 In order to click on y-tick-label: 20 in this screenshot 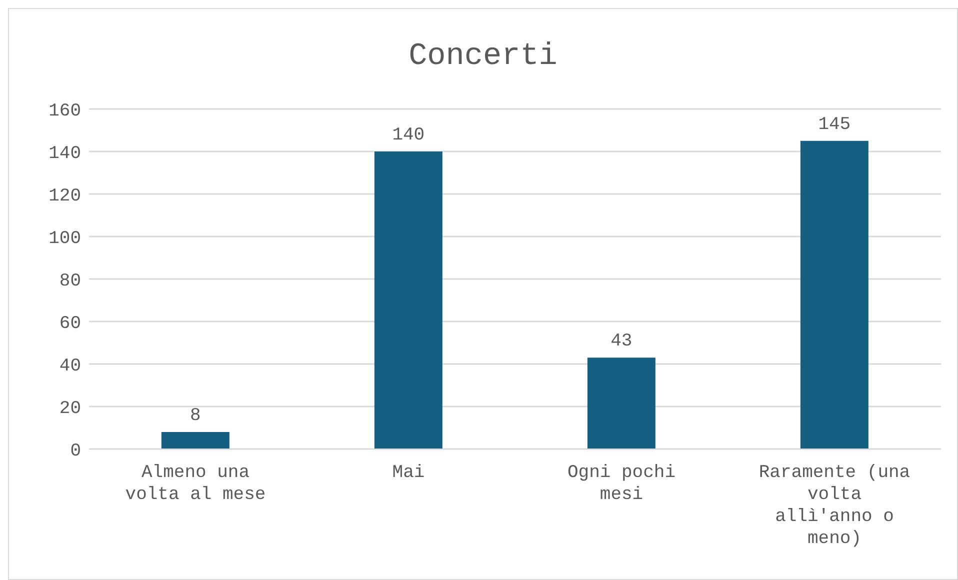, I will do `click(70, 408)`.